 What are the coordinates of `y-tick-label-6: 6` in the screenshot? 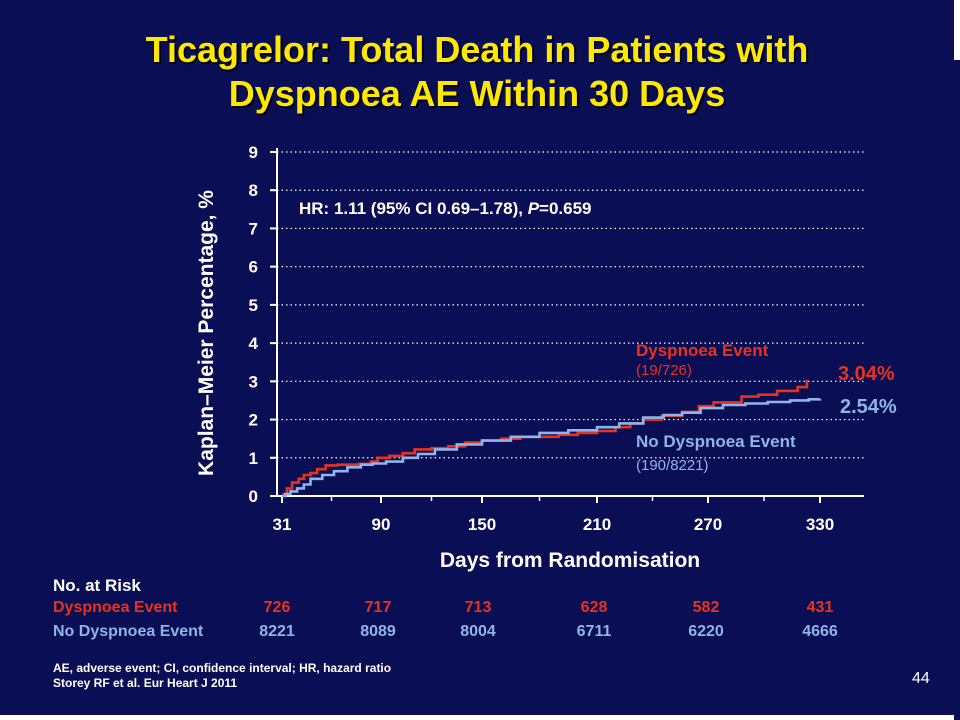 It's located at (253, 267).